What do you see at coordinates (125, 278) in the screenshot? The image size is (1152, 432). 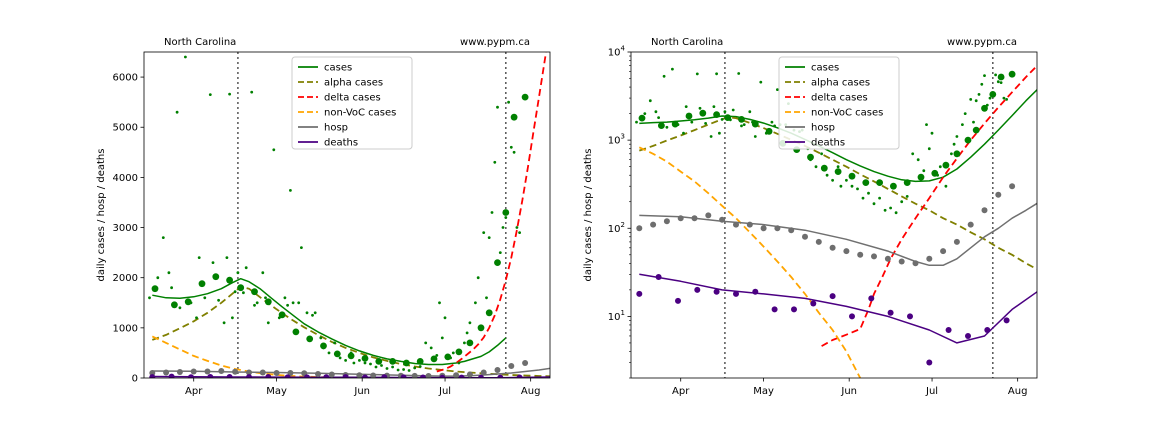 I see `y-tick-label: 2000` at bounding box center [125, 278].